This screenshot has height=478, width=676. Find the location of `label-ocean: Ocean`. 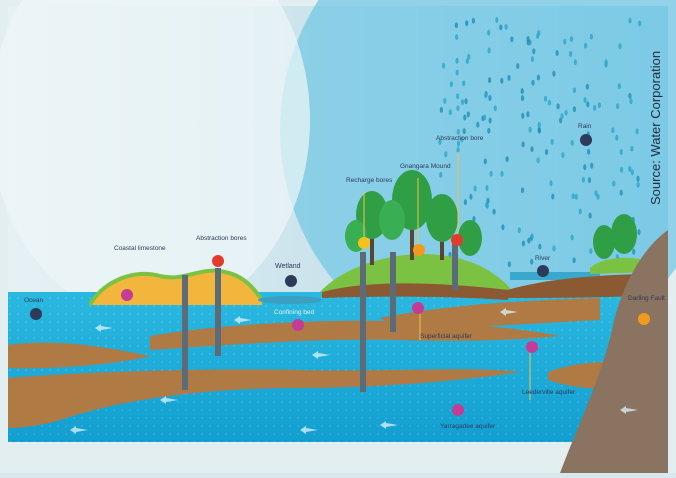

label-ocean: Ocean is located at coordinates (34, 300).